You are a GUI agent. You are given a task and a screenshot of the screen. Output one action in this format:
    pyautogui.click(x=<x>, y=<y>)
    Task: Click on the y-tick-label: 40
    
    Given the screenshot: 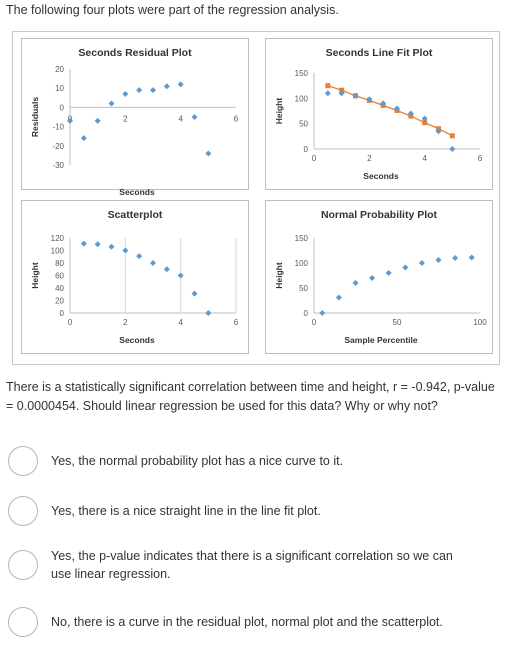 What is the action you would take?
    pyautogui.click(x=59, y=288)
    